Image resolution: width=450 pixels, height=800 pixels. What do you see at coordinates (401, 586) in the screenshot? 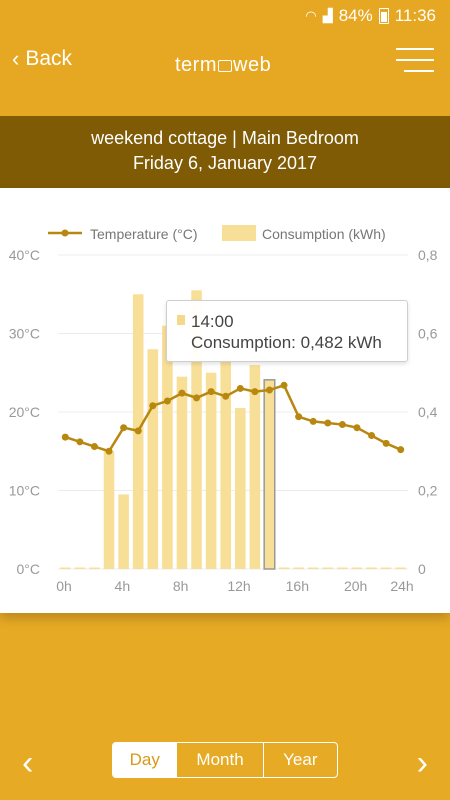
I see `x-tick-label: 24h` at bounding box center [401, 586].